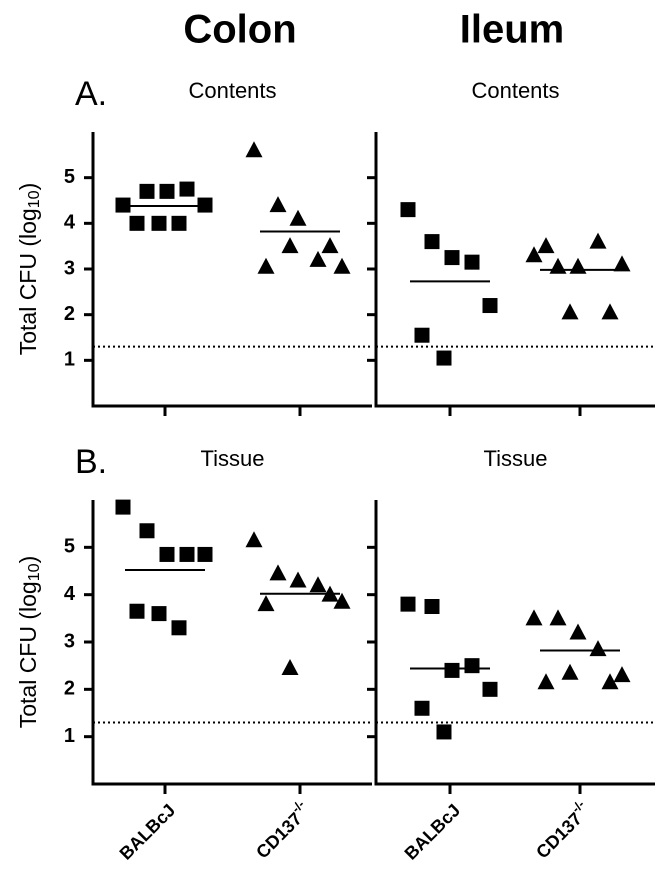 The height and width of the screenshot is (877, 660). Describe the element at coordinates (91, 462) in the screenshot. I see `panel-label: B.` at that location.